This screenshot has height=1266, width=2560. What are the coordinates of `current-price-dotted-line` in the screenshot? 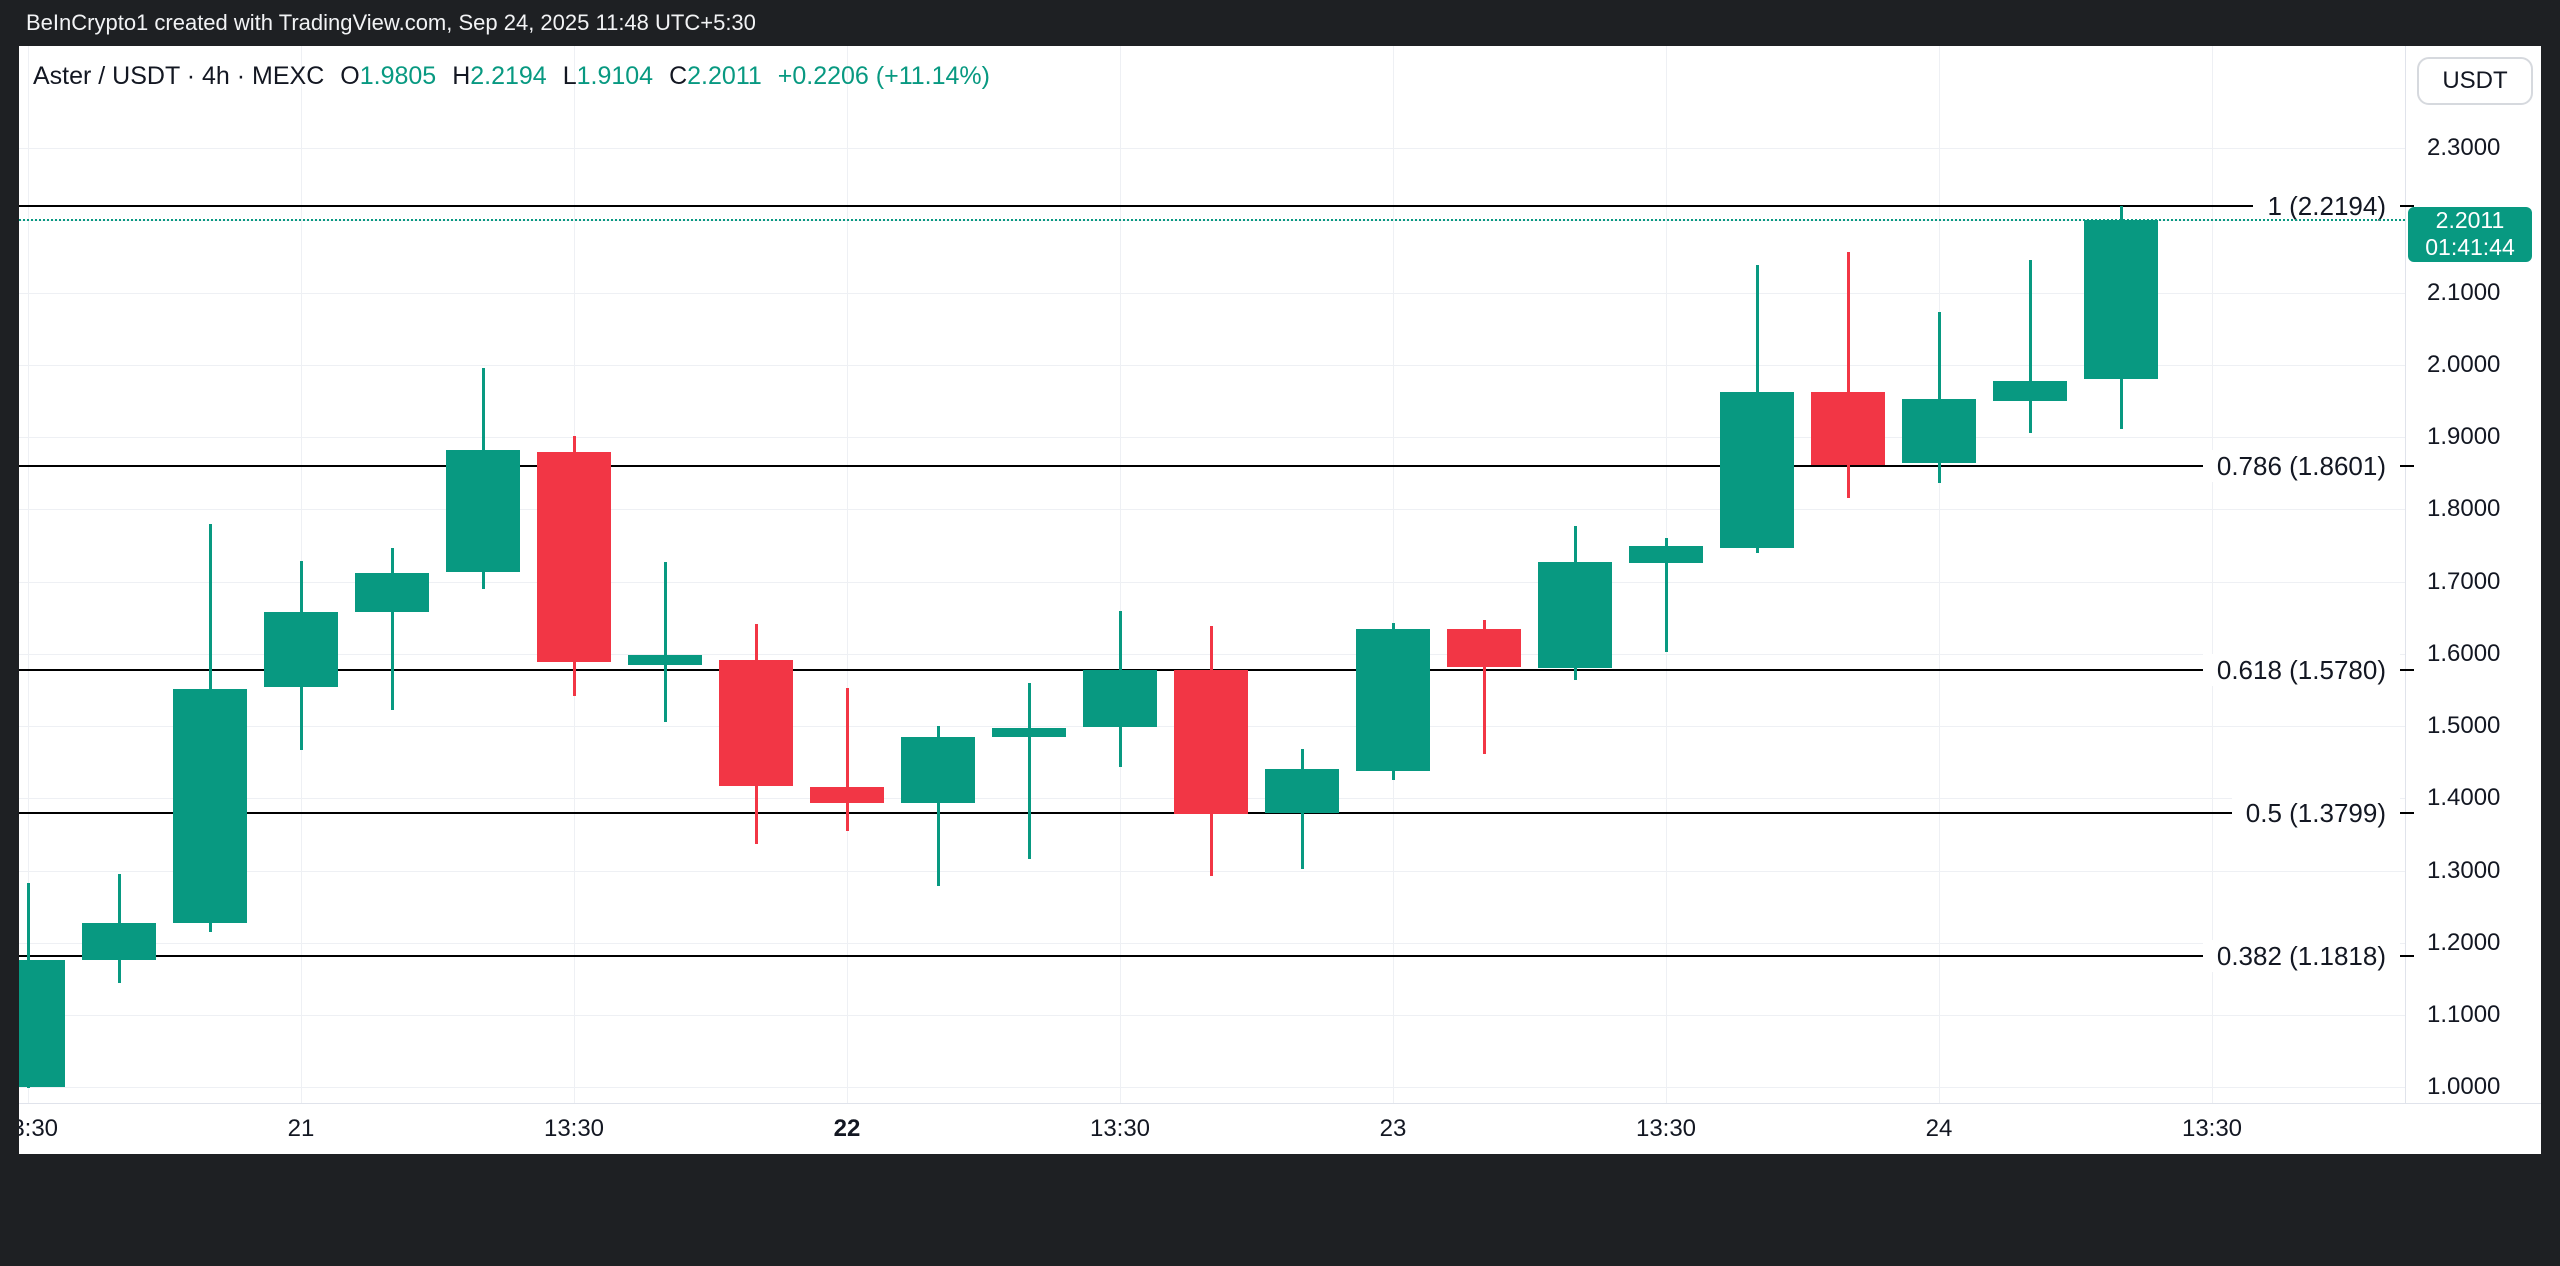 It's located at (1212, 219).